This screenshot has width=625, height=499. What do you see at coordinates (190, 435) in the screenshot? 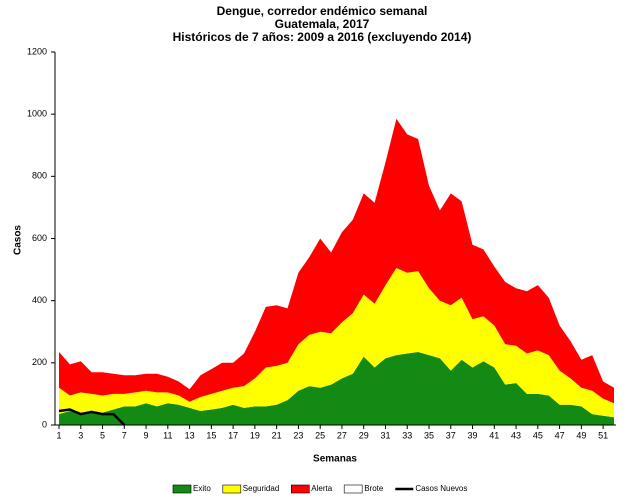
I see `x-tick-label: 13` at bounding box center [190, 435].